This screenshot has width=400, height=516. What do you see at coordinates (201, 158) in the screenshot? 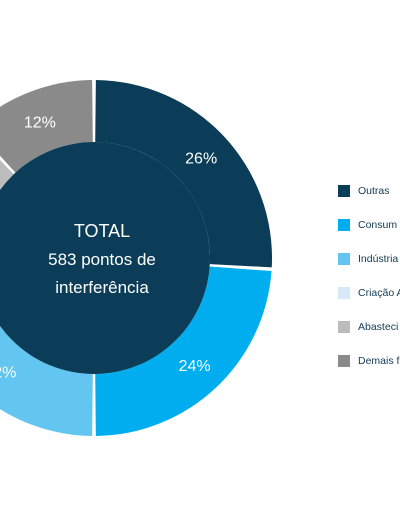
I see `slice-label-outras: 26%` at bounding box center [201, 158].